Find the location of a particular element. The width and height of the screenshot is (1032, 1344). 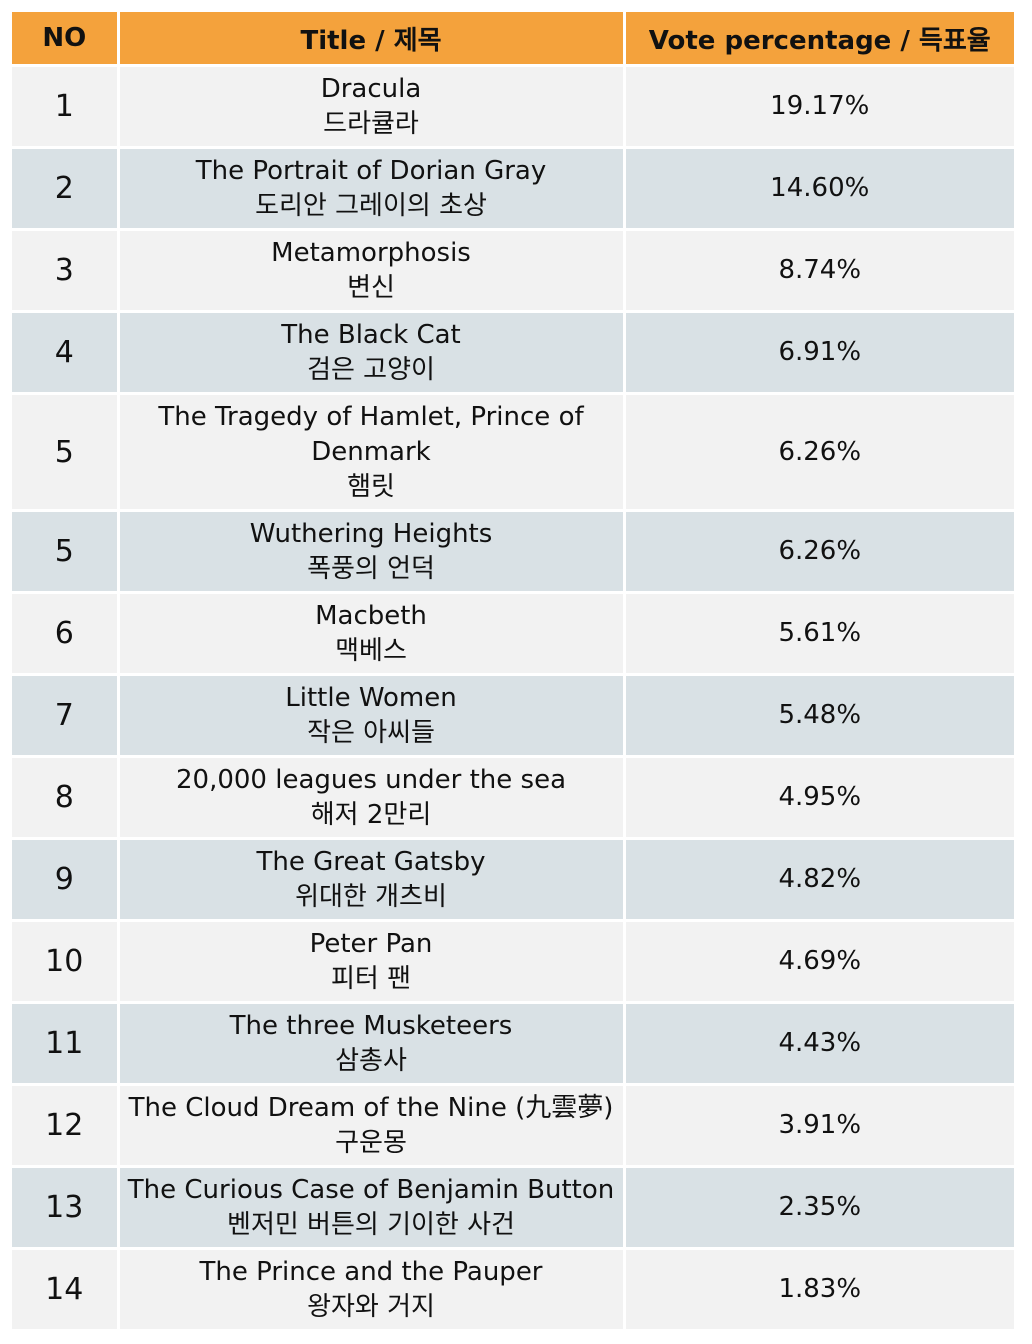

title-english: Dracula is located at coordinates (371, 88).